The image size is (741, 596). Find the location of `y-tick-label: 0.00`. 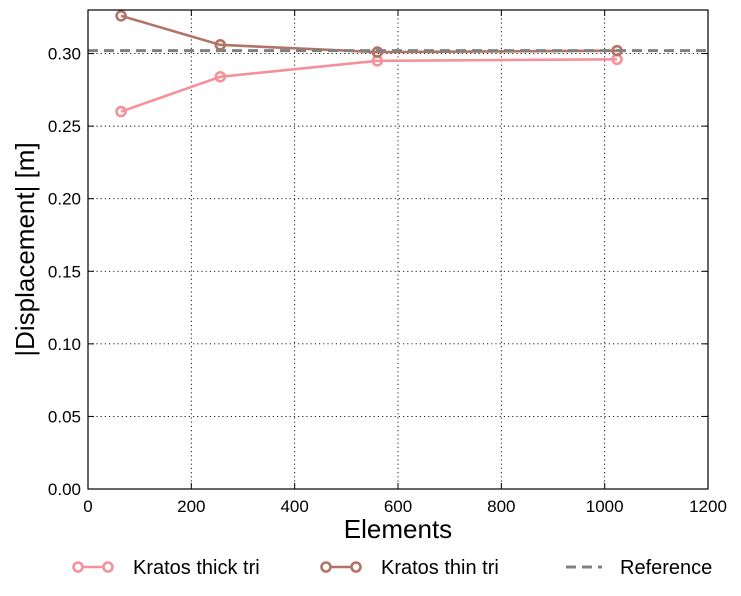

y-tick-label: 0.00 is located at coordinates (64, 489).